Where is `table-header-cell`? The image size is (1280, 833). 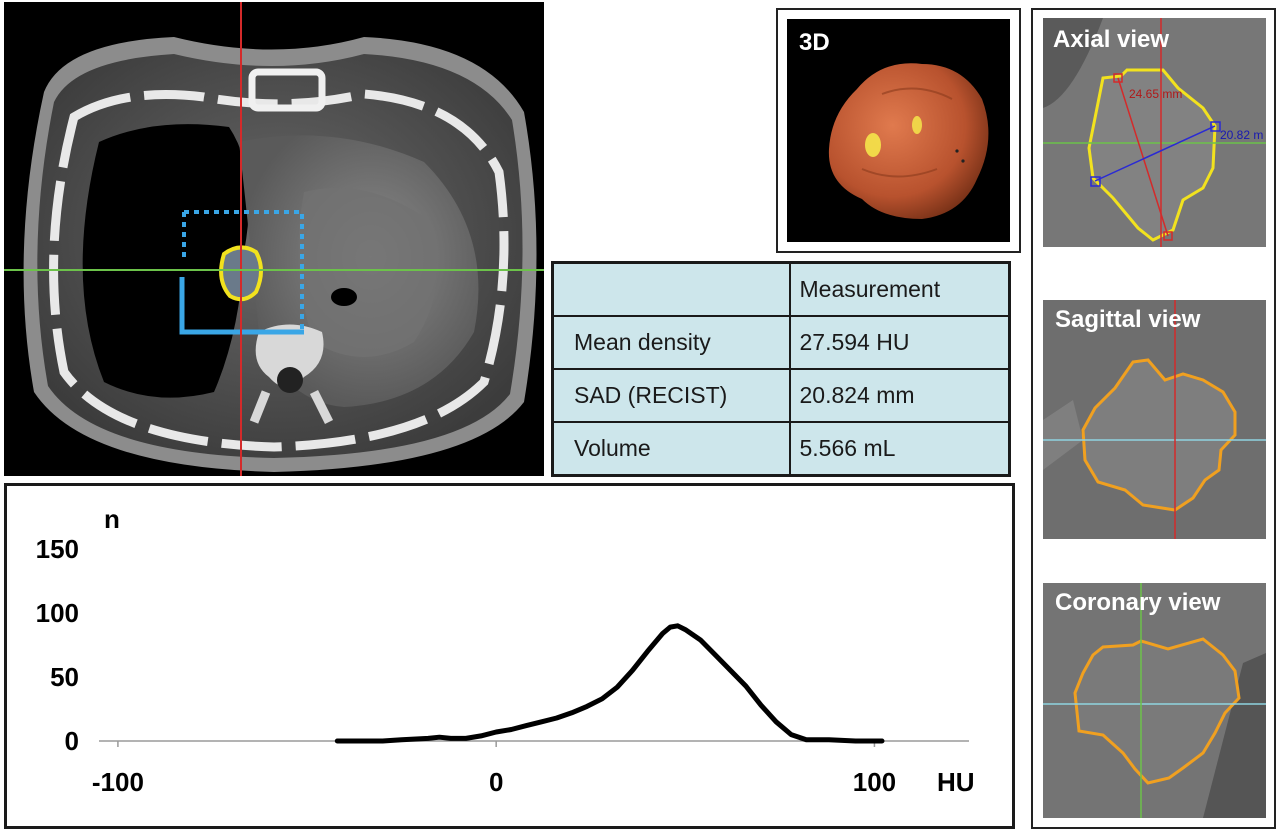
table-header-cell is located at coordinates (671, 289).